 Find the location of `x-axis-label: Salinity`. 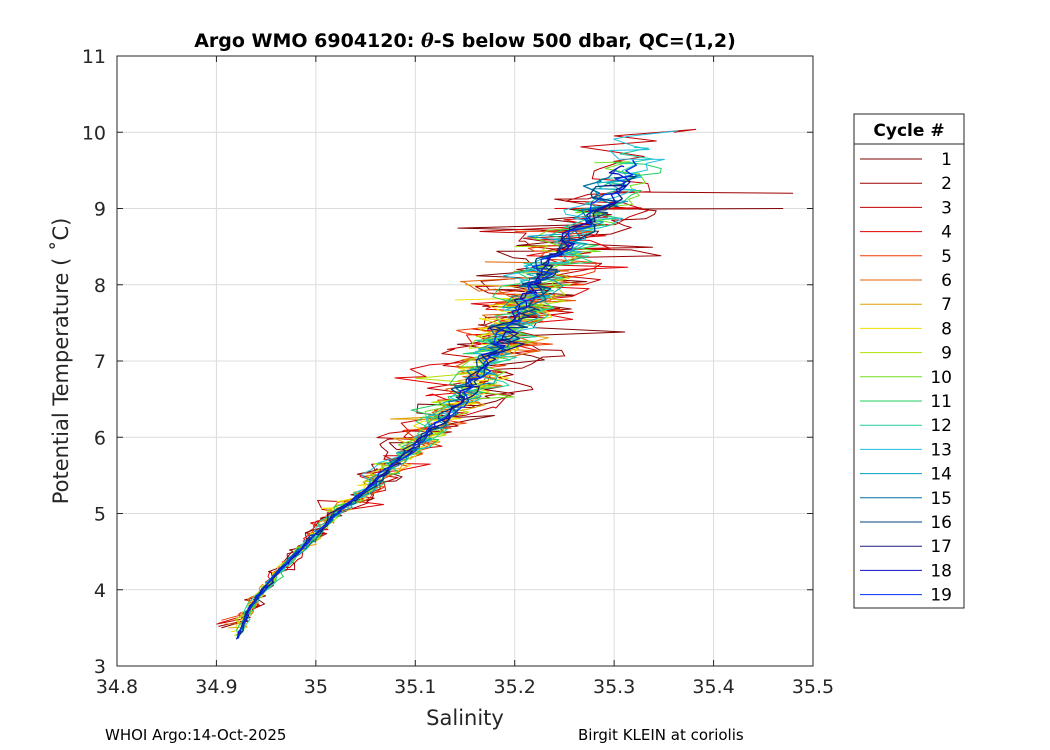

x-axis-label: Salinity is located at coordinates (465, 718).